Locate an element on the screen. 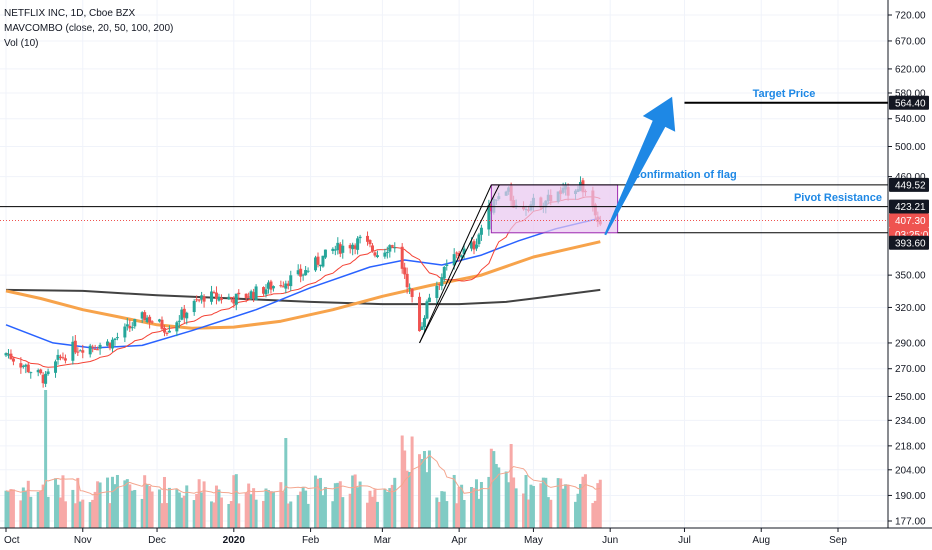 The height and width of the screenshot is (550, 932). price-badge-label: 393.60 is located at coordinates (910, 243).